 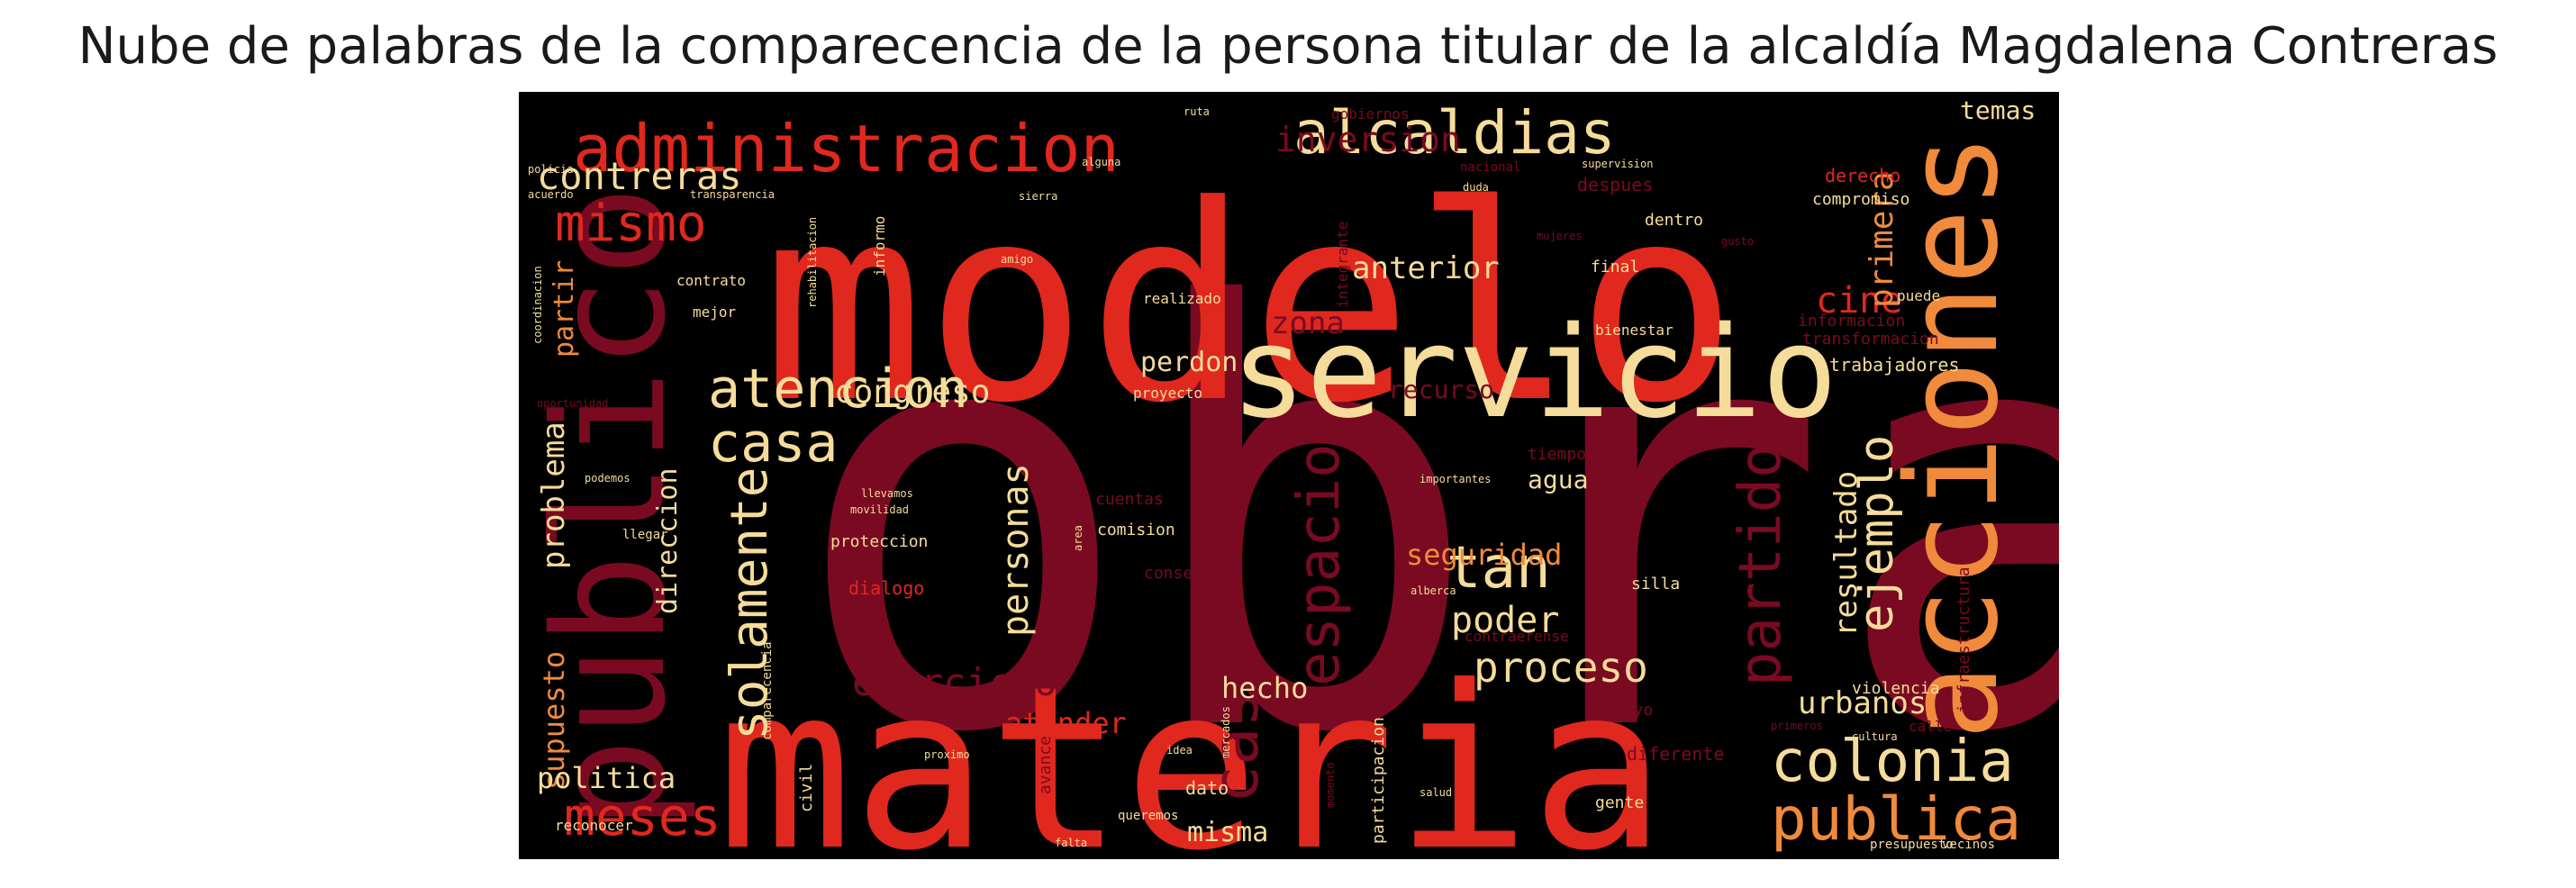 What do you see at coordinates (1490, 168) in the screenshot?
I see `word-nacional: nacional` at bounding box center [1490, 168].